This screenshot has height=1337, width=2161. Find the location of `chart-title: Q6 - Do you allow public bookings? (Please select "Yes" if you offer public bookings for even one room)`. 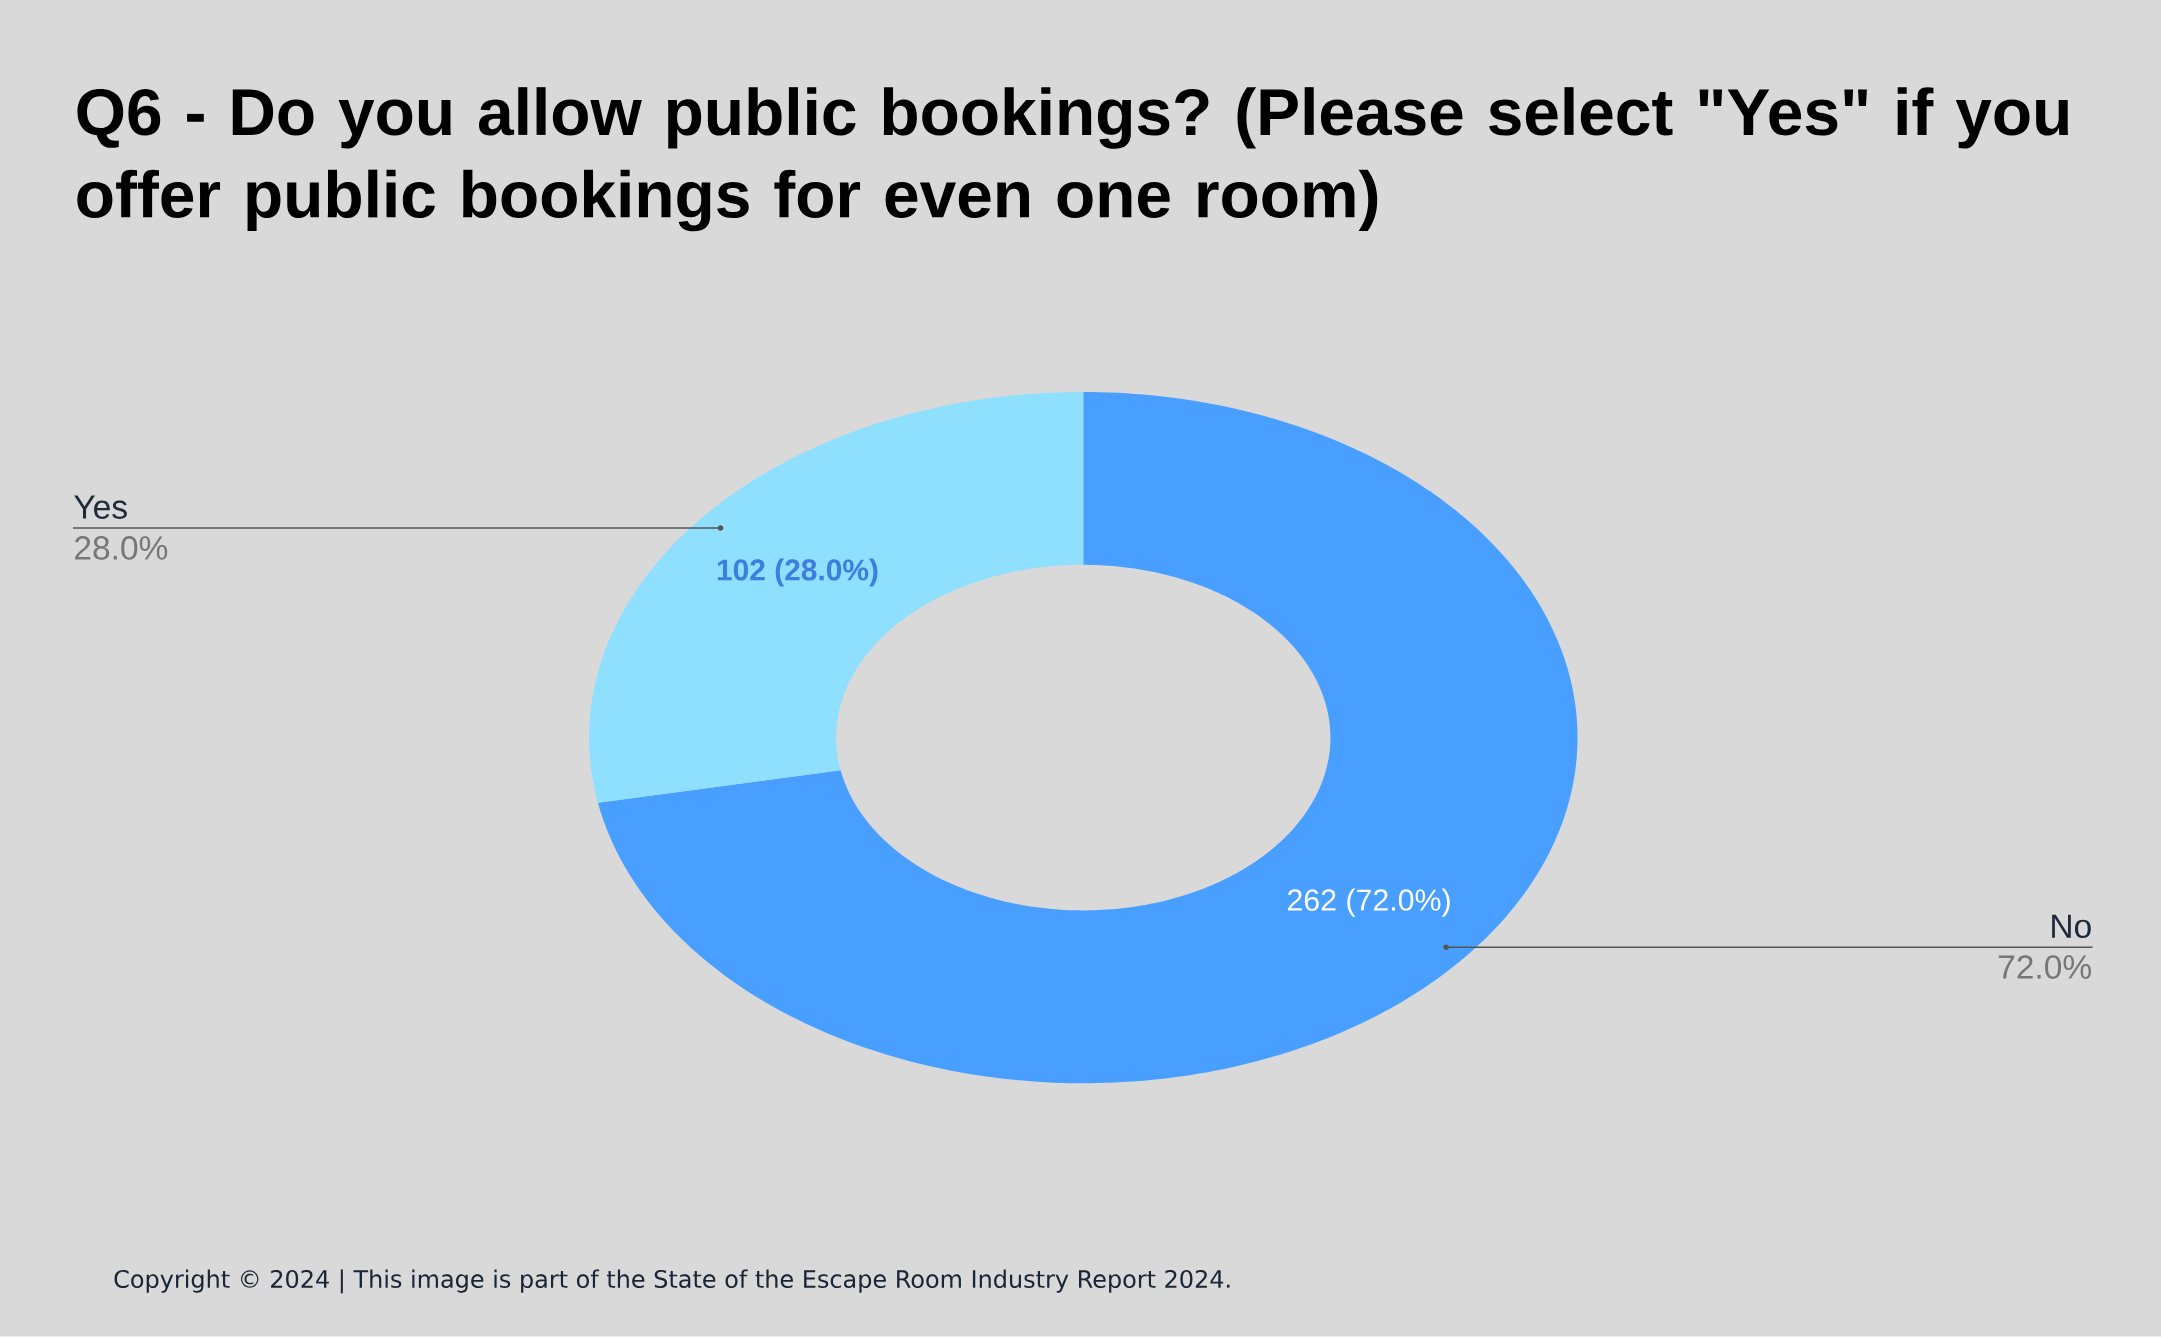

chart-title: Q6 - Do you allow public bookings? (Please select "Yes" if you offer public bookings for even one room) is located at coordinates (1072, 159).